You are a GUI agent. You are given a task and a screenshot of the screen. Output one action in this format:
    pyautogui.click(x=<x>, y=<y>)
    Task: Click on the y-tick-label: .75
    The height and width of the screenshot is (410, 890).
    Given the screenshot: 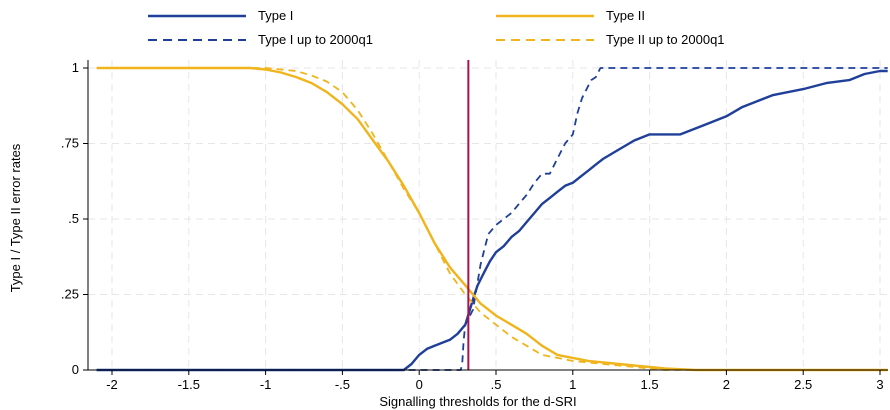 What is the action you would take?
    pyautogui.click(x=70, y=143)
    